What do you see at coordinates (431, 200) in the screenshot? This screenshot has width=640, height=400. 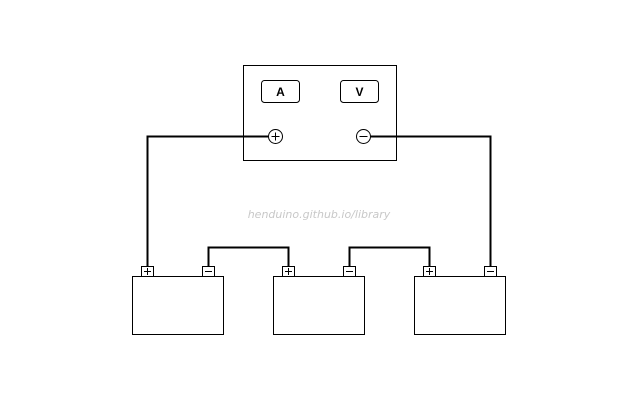 I see `wire-meter-negative` at bounding box center [431, 200].